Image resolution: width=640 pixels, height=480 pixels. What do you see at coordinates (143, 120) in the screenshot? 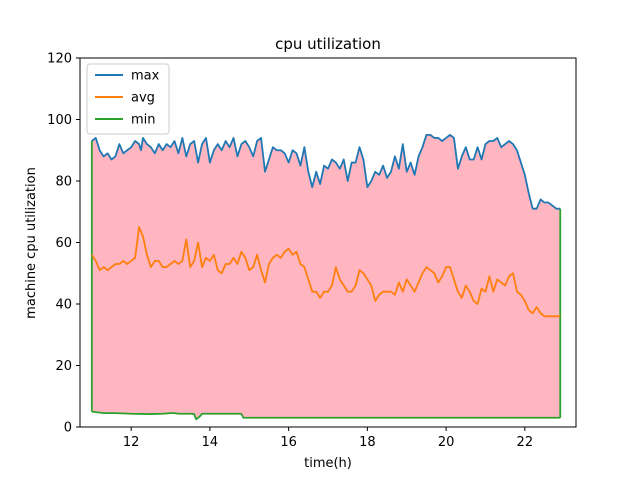
I see `legend-label-min: min` at bounding box center [143, 120].